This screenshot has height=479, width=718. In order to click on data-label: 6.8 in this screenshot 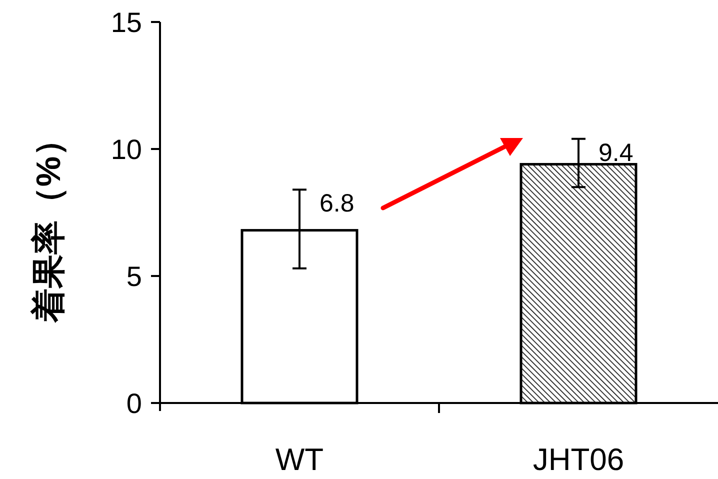, I will do `click(337, 204)`.